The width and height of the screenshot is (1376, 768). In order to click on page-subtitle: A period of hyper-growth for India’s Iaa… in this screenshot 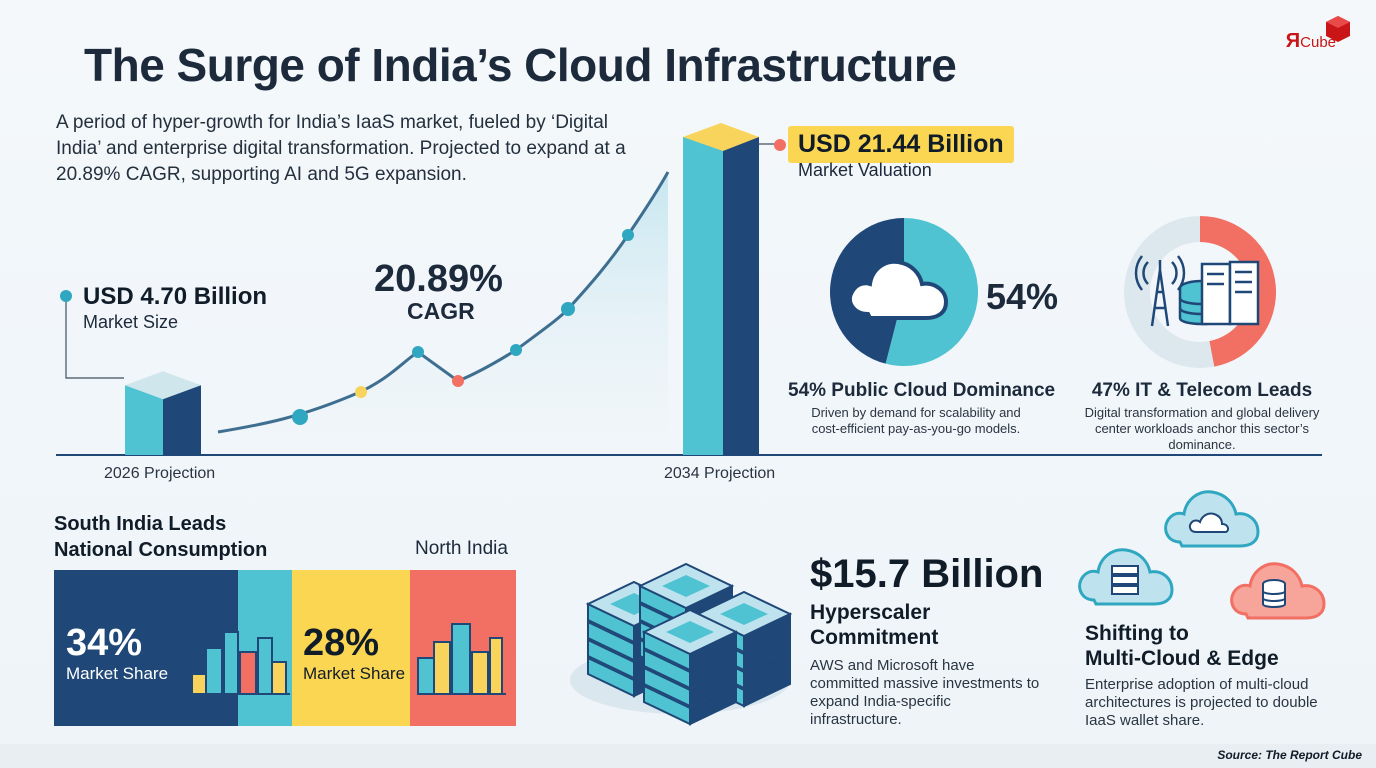, I will do `click(341, 148)`.